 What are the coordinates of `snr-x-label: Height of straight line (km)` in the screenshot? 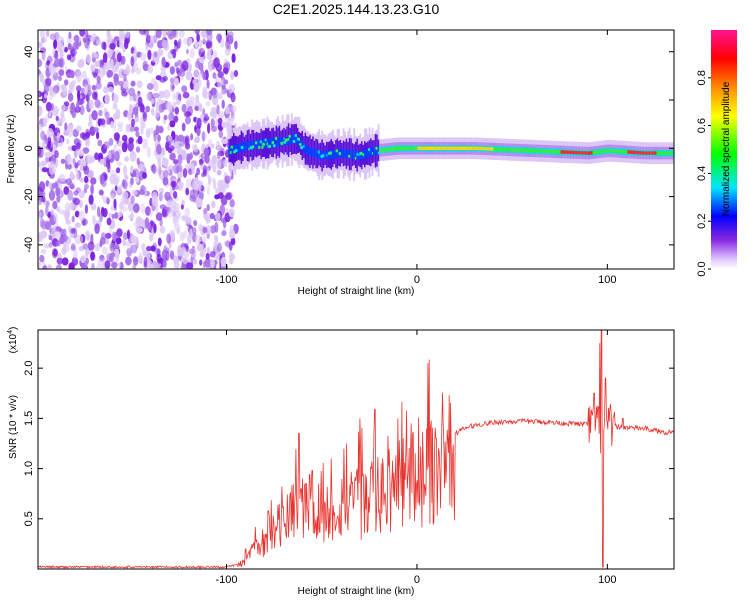 It's located at (356, 591).